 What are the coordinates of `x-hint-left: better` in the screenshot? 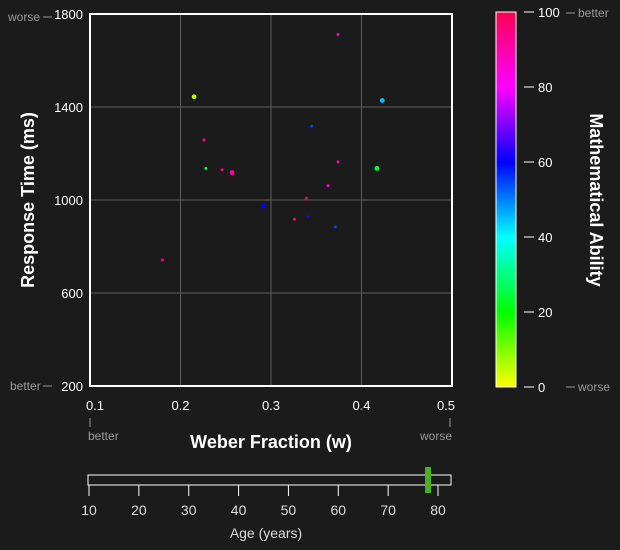 It's located at (103, 436).